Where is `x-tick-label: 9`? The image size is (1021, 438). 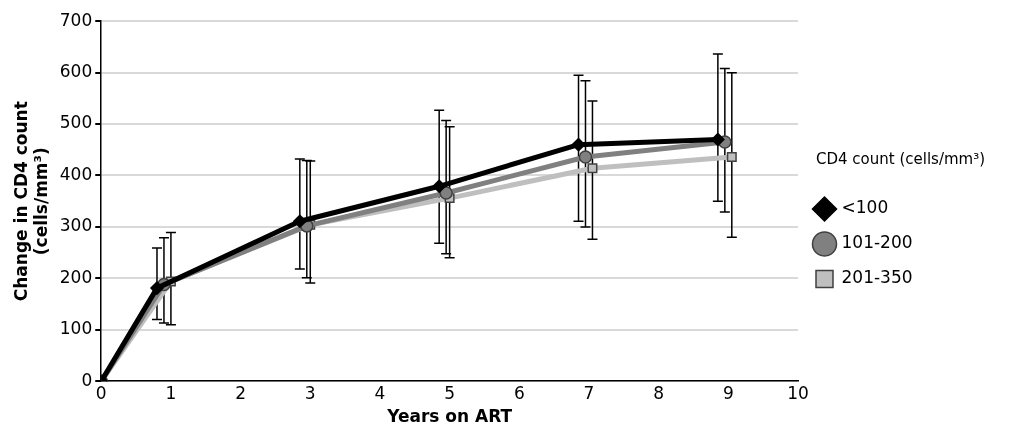 x-tick-label: 9 is located at coordinates (728, 392).